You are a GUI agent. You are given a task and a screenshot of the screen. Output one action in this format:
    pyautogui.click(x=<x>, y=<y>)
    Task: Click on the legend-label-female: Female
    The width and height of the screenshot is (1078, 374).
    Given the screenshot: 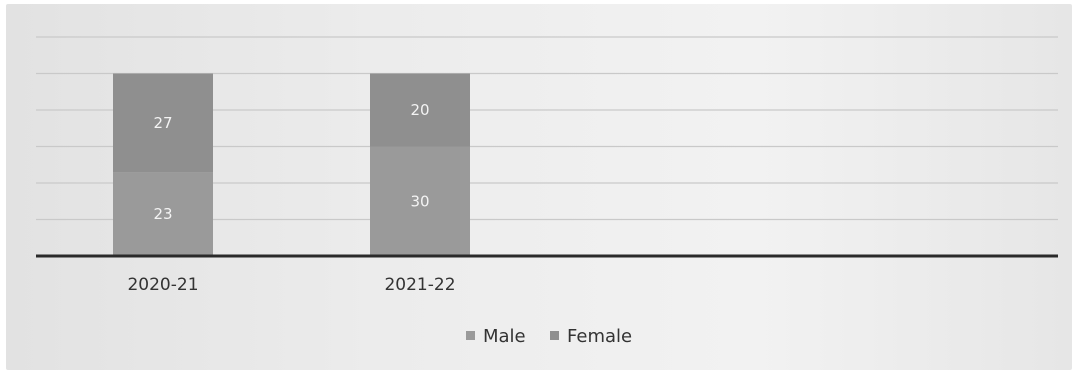 What is the action you would take?
    pyautogui.click(x=599, y=336)
    